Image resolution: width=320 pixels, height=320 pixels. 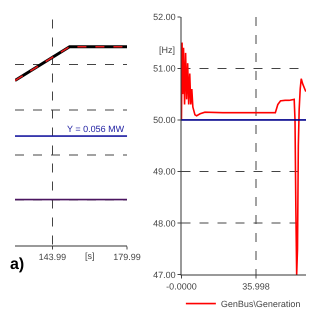 I want to click on y-tick-label: 52.00, so click(x=164, y=17).